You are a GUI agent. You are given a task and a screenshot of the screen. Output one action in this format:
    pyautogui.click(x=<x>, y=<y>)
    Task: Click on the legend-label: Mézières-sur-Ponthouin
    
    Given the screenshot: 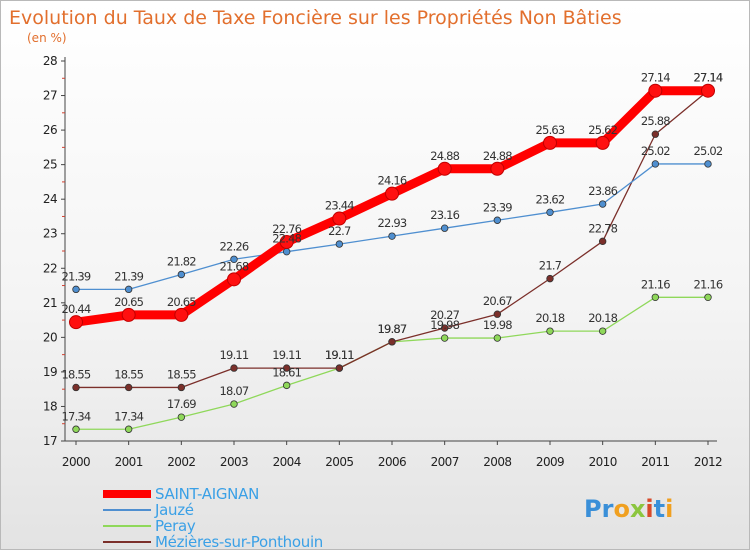 What is the action you would take?
    pyautogui.click(x=239, y=542)
    